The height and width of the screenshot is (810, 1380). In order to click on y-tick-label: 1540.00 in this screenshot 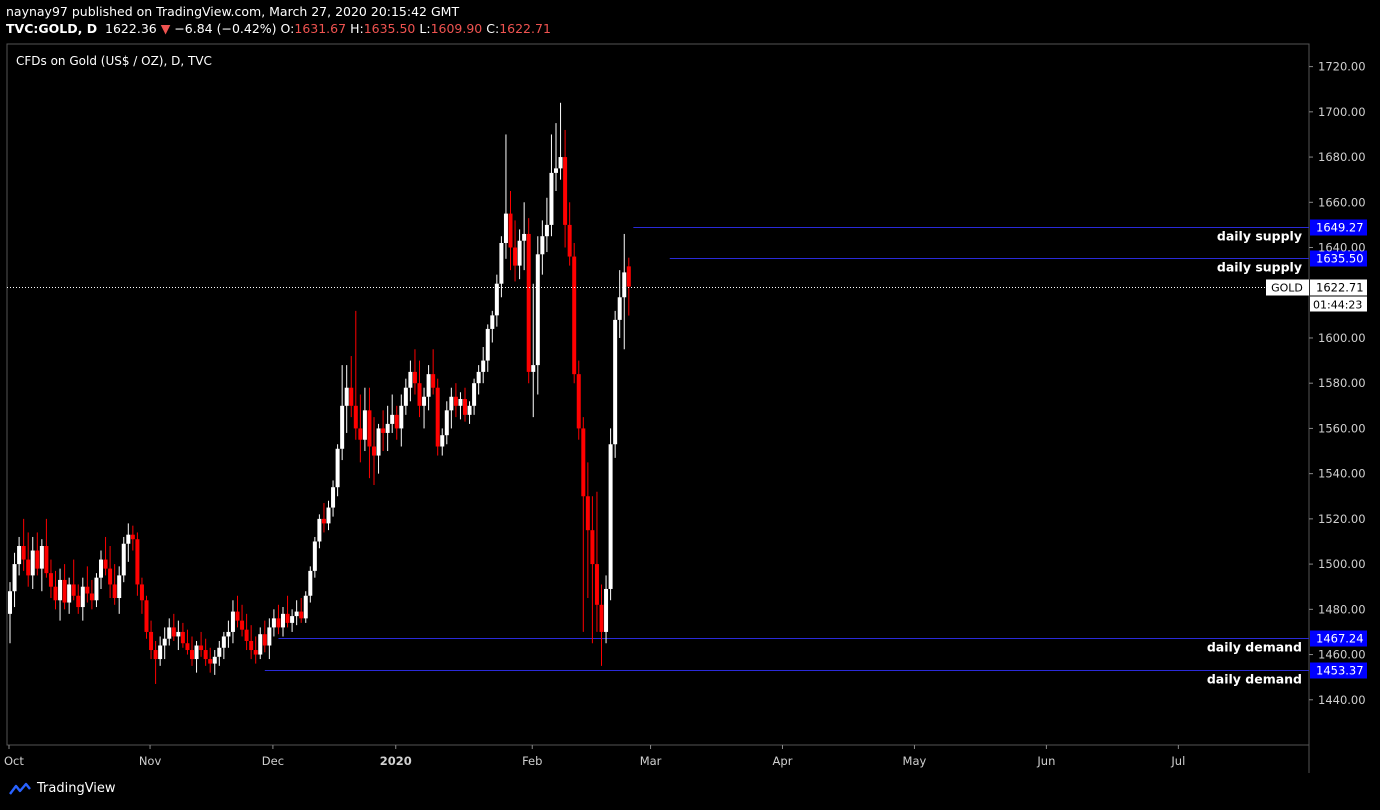, I will do `click(1342, 474)`.